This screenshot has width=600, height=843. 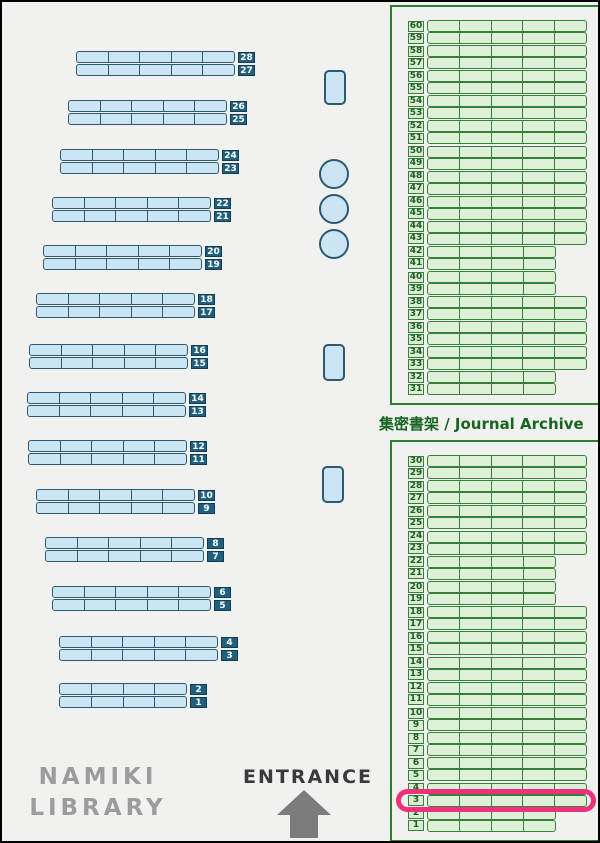 I want to click on journal-shelf-40: 40, so click(x=482, y=277).